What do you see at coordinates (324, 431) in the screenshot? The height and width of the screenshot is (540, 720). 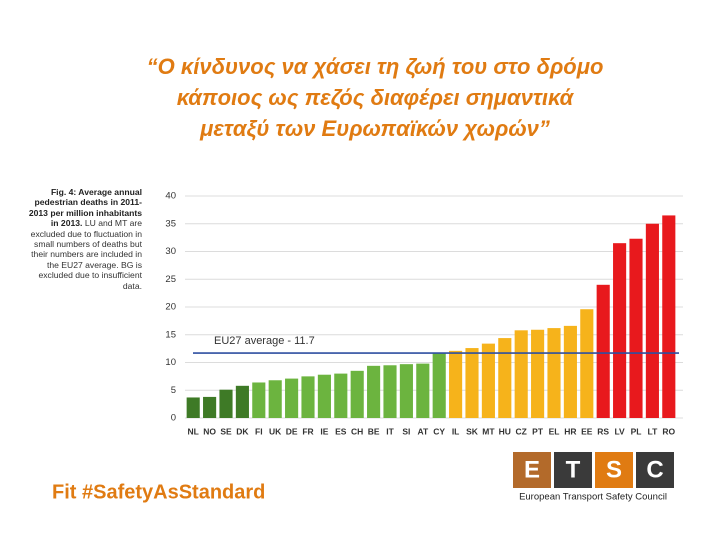 I see `x-tick-label: IE` at bounding box center [324, 431].